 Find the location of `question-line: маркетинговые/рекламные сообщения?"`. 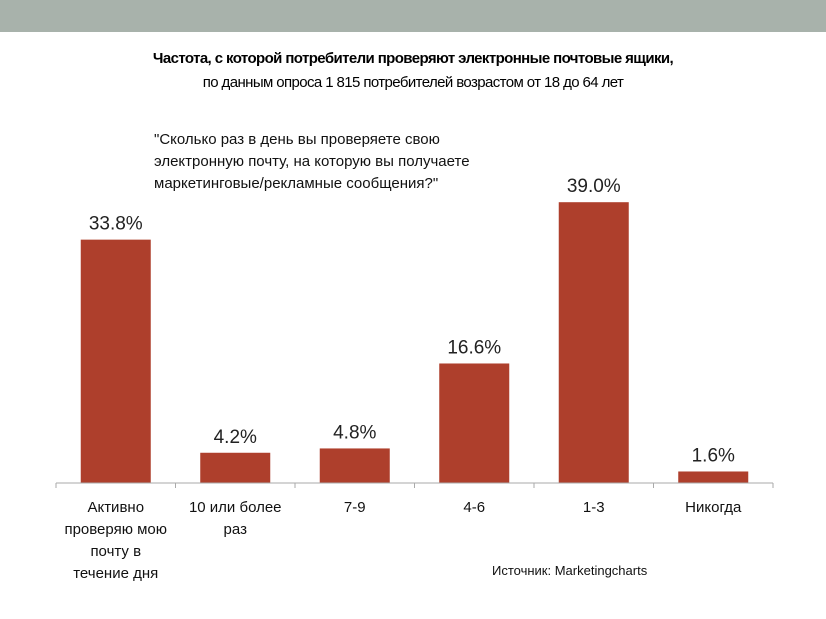

question-line: маркетинговые/рекламные сообщения?" is located at coordinates (296, 183).